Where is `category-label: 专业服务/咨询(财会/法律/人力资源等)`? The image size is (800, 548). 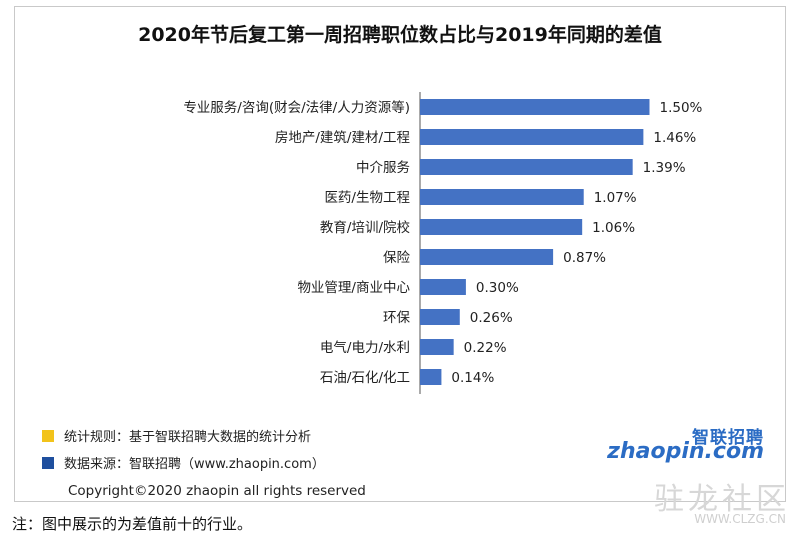 category-label: 专业服务/咨询(财会/法律/人力资源等) is located at coordinates (296, 107).